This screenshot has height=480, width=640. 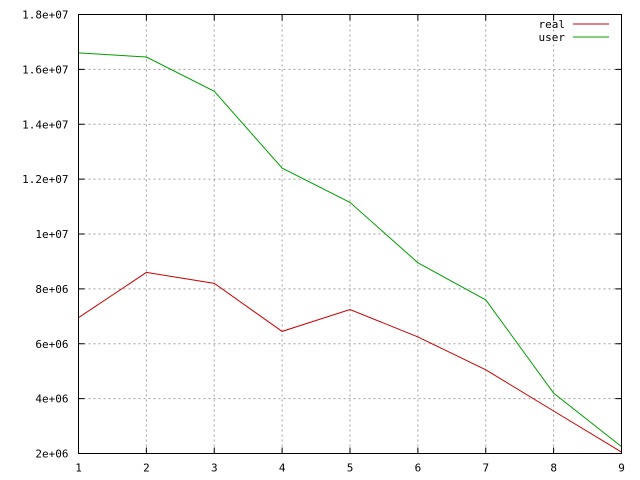 I want to click on x-tick-label: 7, so click(x=485, y=468).